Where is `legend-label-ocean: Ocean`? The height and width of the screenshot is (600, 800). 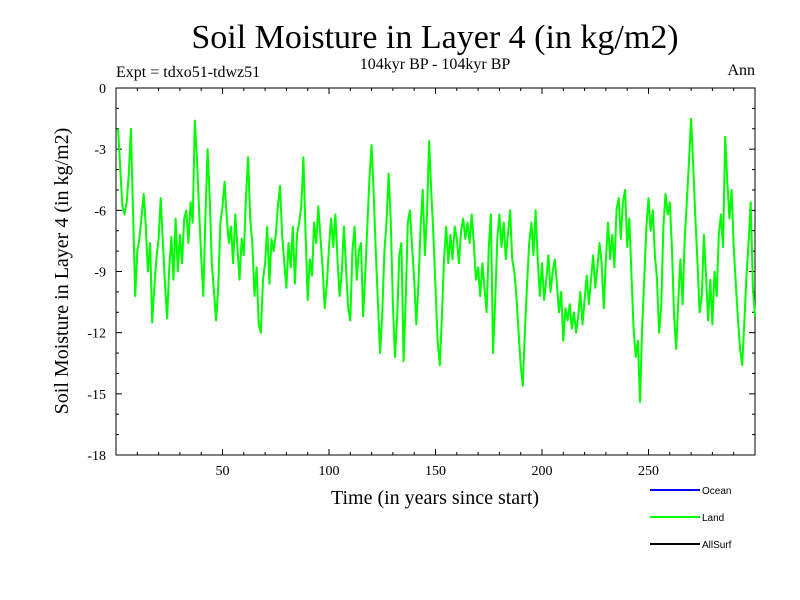 legend-label-ocean: Ocean is located at coordinates (716, 491).